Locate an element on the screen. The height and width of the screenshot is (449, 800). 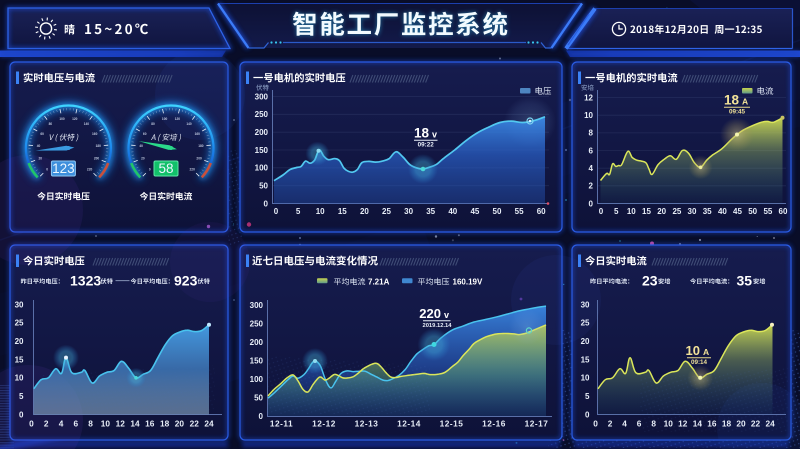
svg-text: 12-14 is located at coordinates (409, 424).